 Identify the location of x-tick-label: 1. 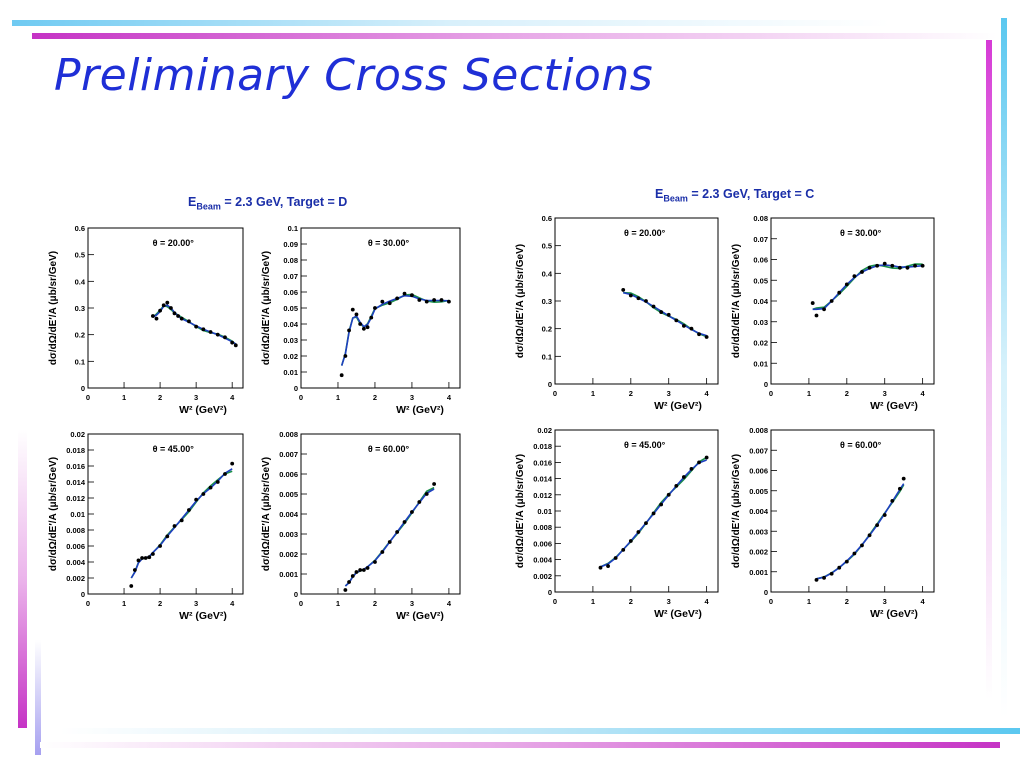
(124, 603).